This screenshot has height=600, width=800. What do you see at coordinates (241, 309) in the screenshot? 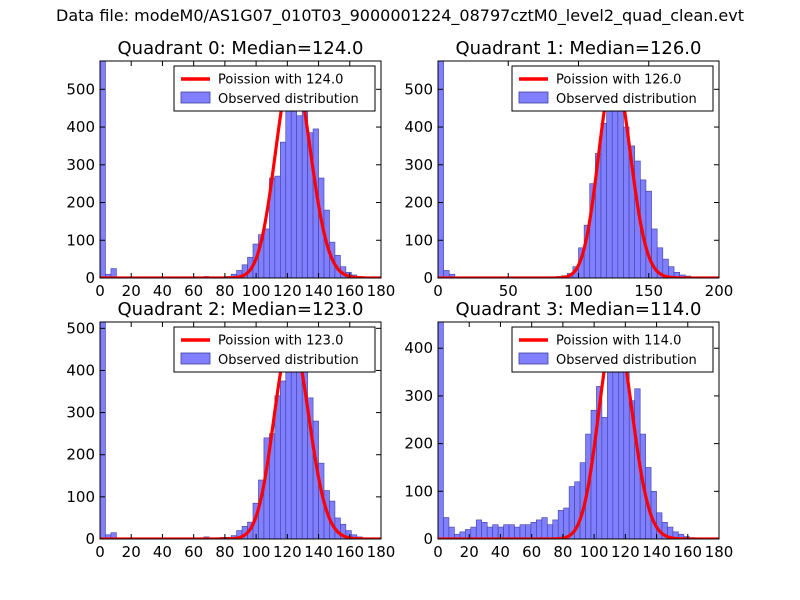
I see `panel-title: Quadrant 2: Median=123.0` at bounding box center [241, 309].